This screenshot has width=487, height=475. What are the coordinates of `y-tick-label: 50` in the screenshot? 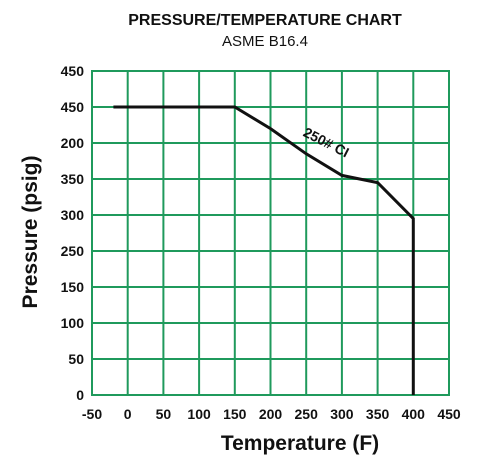 It's located at (76, 359).